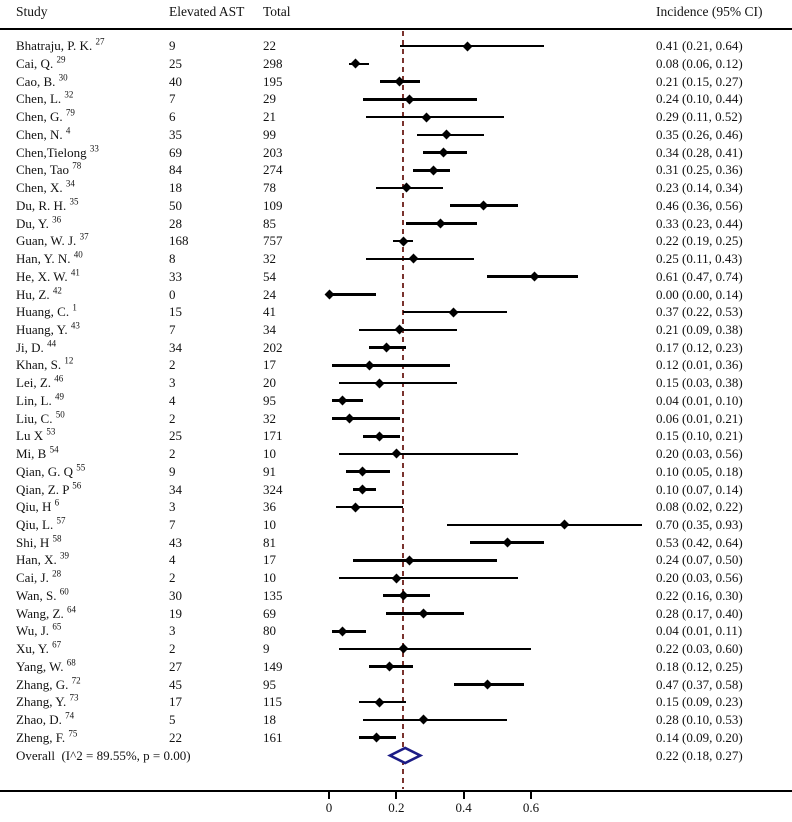  What do you see at coordinates (699, 134) in the screenshot?
I see `ci-value: 0.35 (0.26, 0.46)` at bounding box center [699, 134].